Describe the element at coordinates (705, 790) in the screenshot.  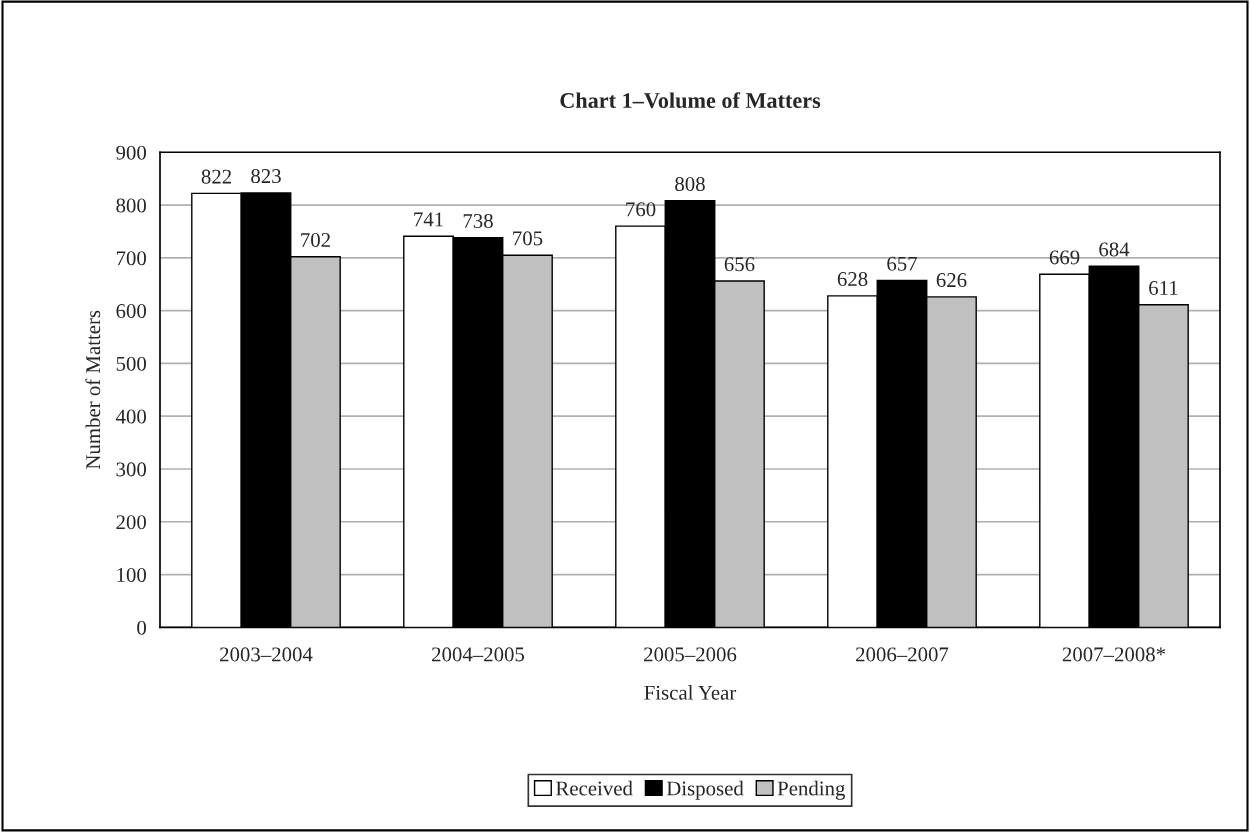
I see `legend-label: Disposed` at that location.